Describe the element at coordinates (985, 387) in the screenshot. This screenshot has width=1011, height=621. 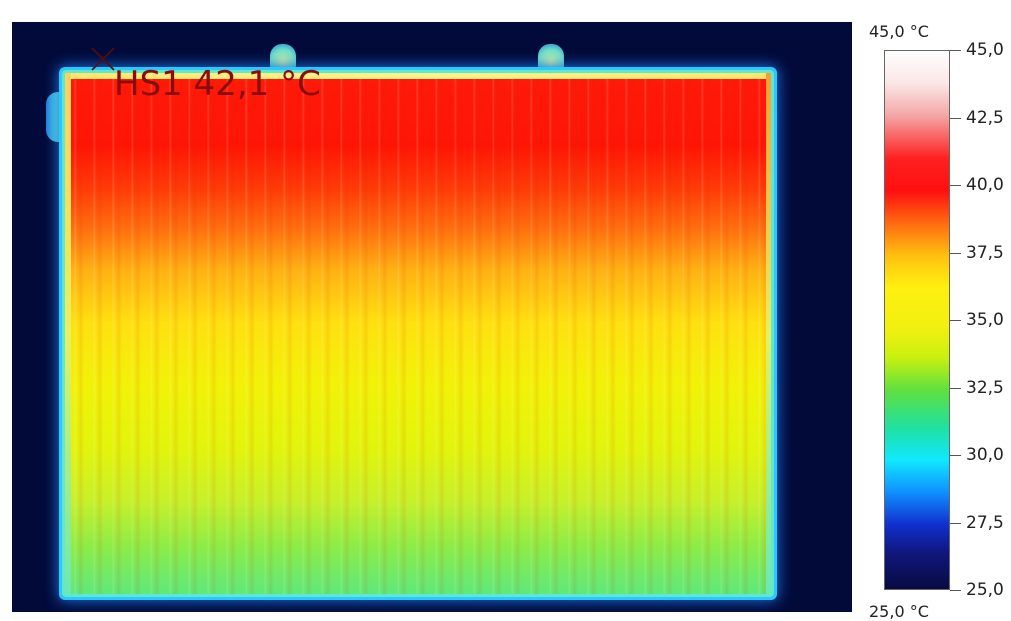
I see `scale-tick-label: 32,5` at that location.